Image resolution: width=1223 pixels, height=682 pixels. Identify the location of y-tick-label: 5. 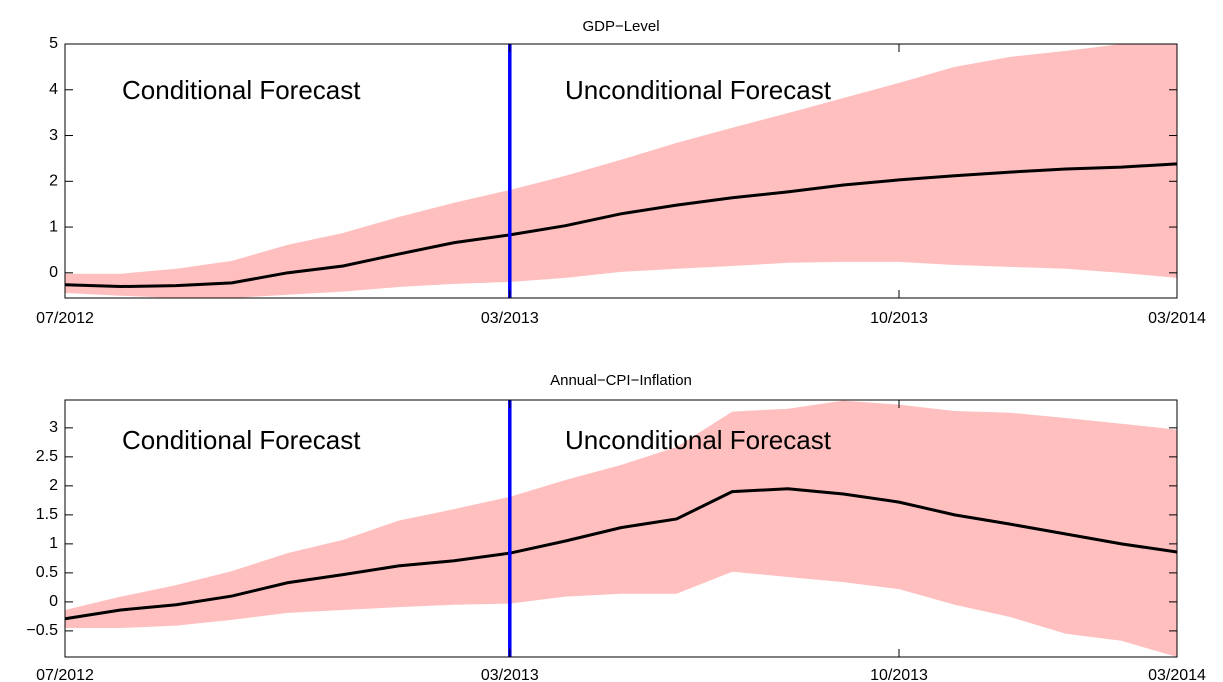
(53, 43).